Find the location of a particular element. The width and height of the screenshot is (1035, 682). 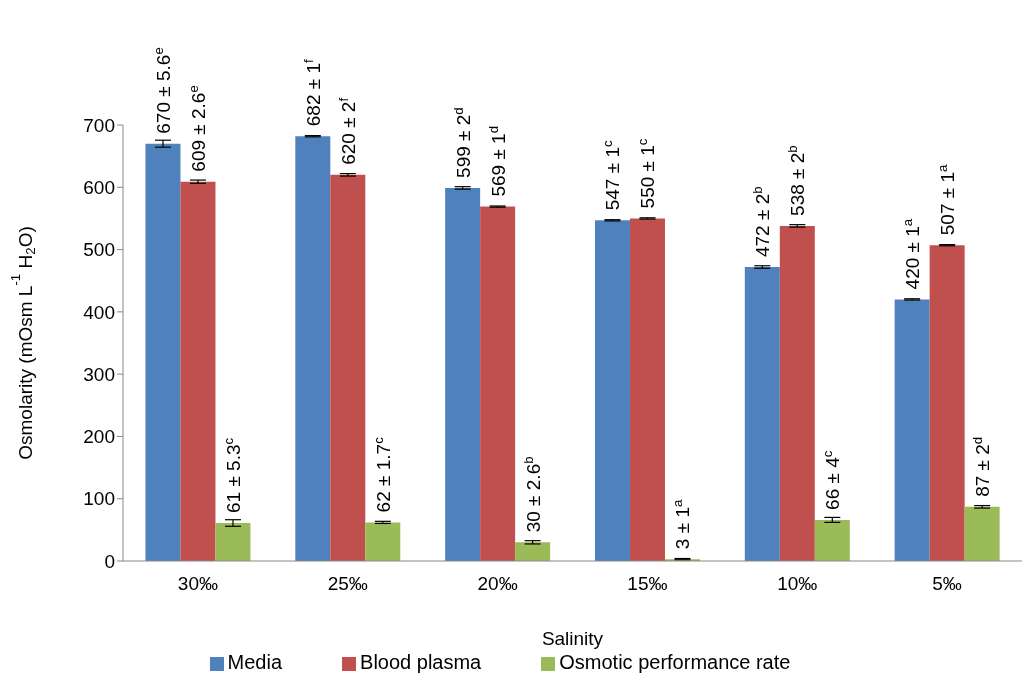

legend-label: Osmotic performance rate is located at coordinates (675, 662).